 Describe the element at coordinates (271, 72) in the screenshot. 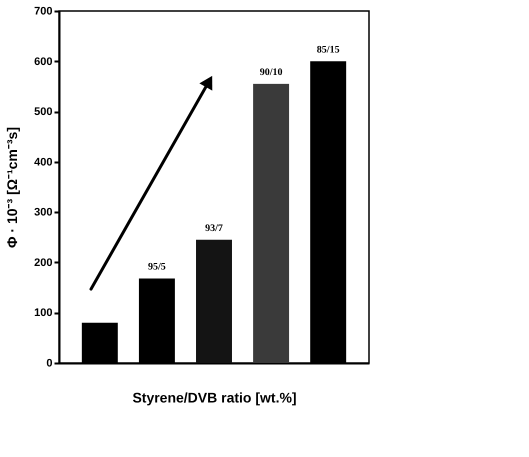

I see `x-tick-label: 90/10` at that location.